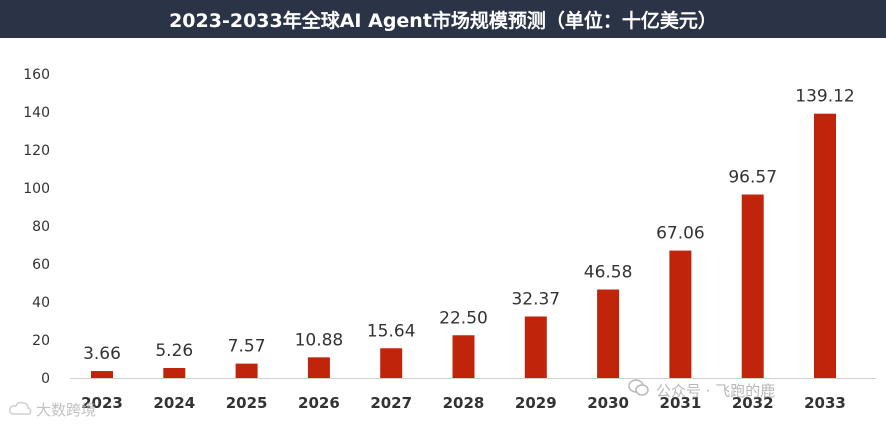 Image resolution: width=886 pixels, height=428 pixels. Describe the element at coordinates (41, 341) in the screenshot. I see `y-tick-label: 20` at that location.